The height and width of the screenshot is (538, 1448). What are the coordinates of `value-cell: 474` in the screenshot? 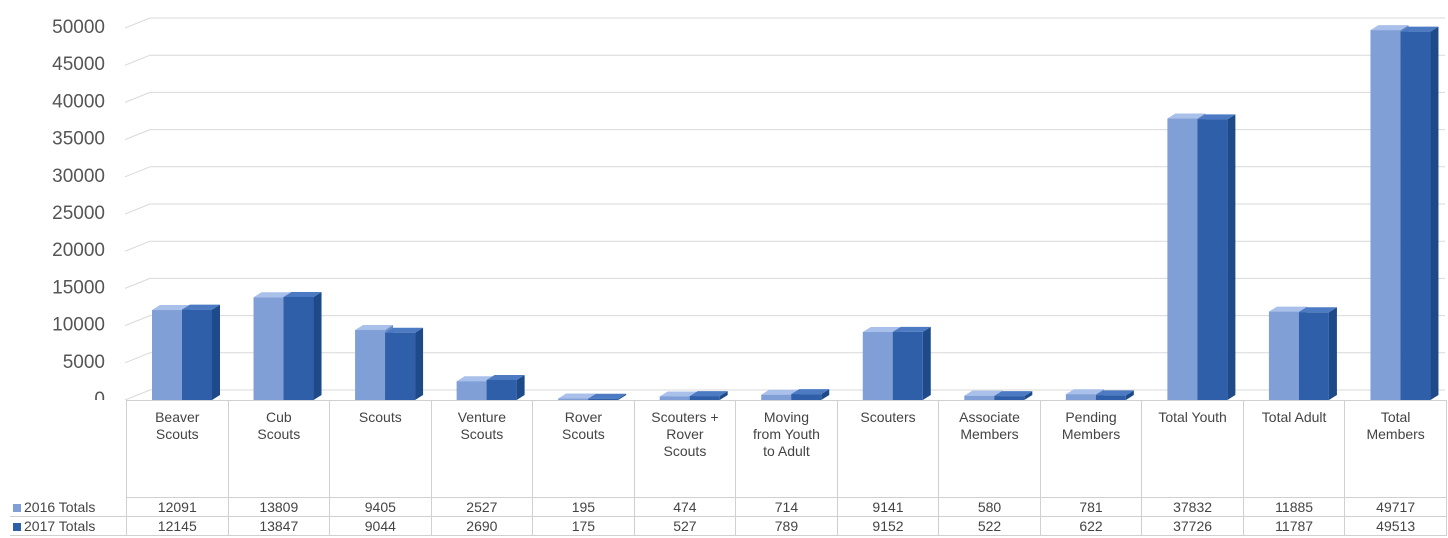 It's located at (685, 507).